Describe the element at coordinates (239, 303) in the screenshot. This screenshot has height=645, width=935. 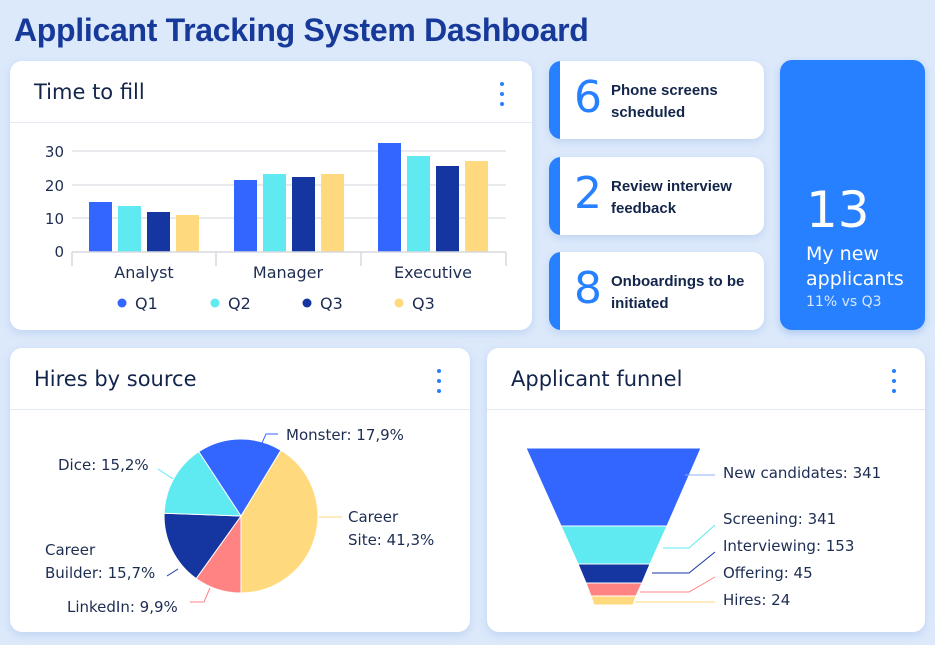
I see `legend-item-q2: Q2` at that location.